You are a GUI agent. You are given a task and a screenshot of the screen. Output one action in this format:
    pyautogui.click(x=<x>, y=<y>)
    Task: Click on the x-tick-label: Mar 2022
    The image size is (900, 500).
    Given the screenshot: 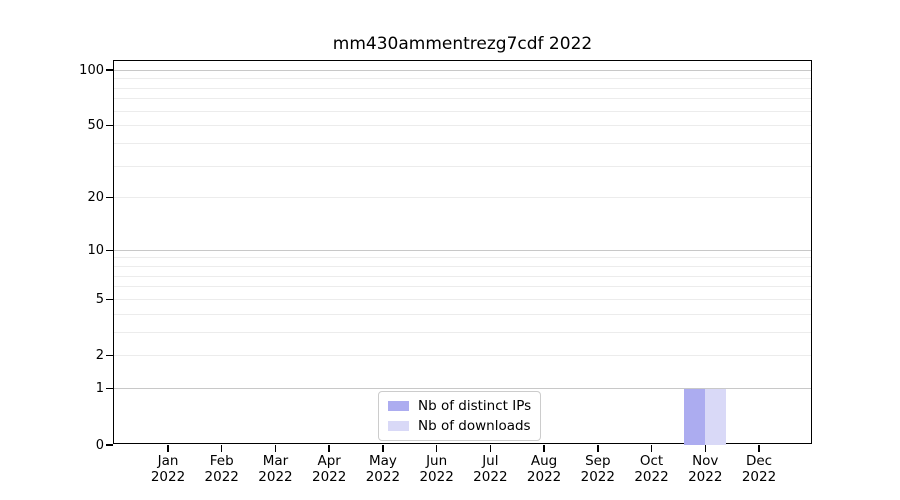 What is the action you would take?
    pyautogui.click(x=275, y=469)
    